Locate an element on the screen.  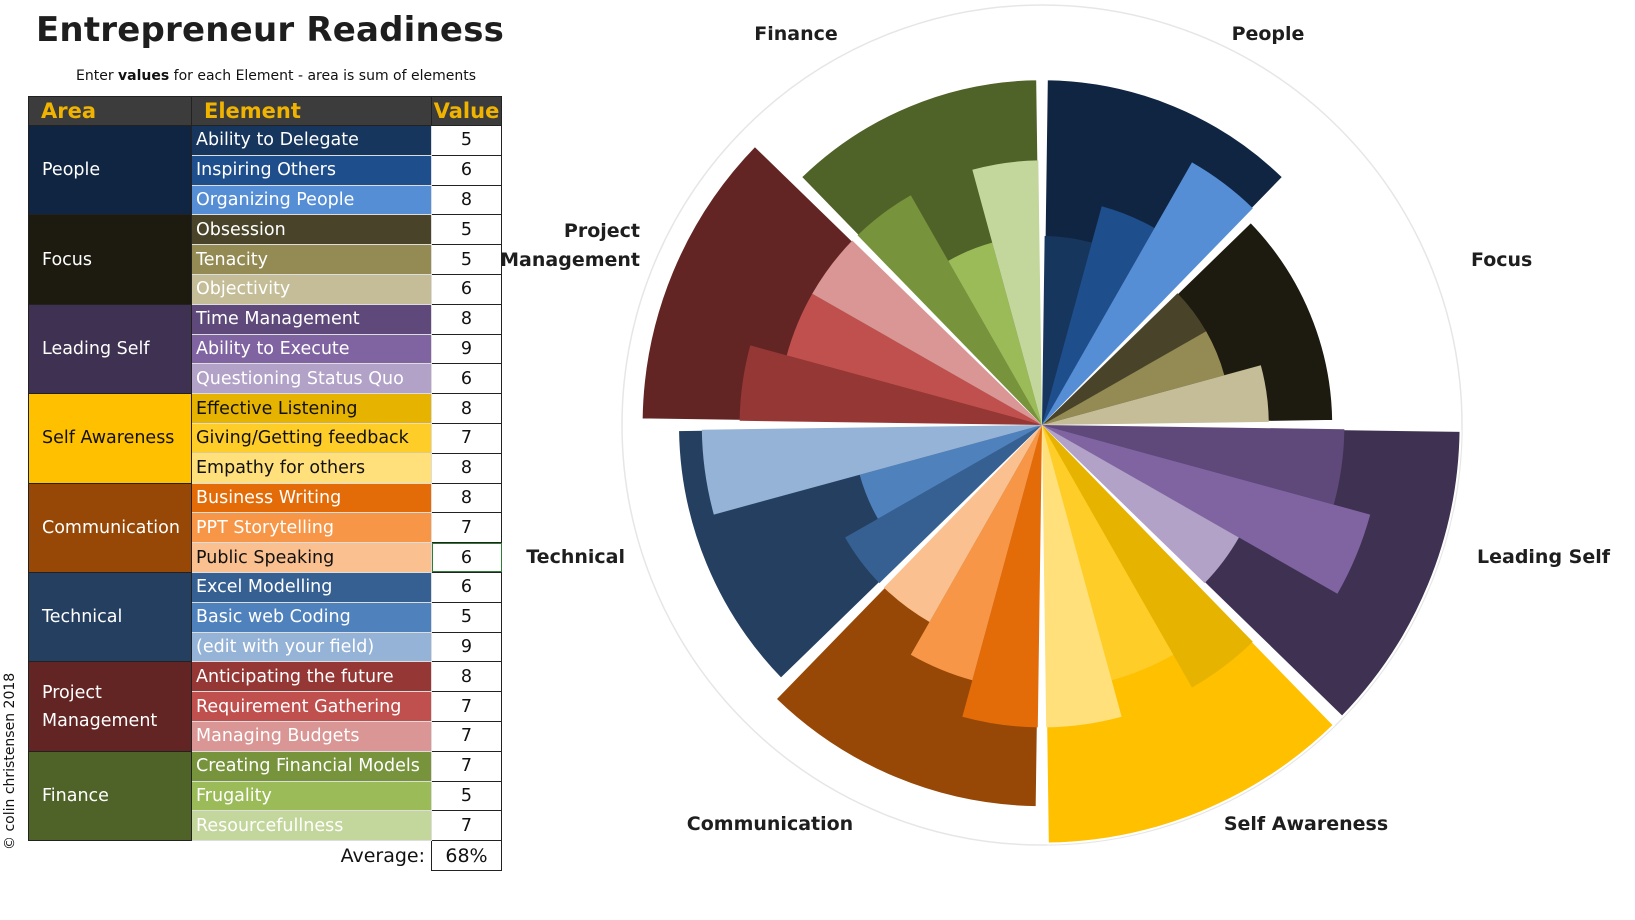
table-row: Technical Excel Modelling 6 is located at coordinates (265, 617).